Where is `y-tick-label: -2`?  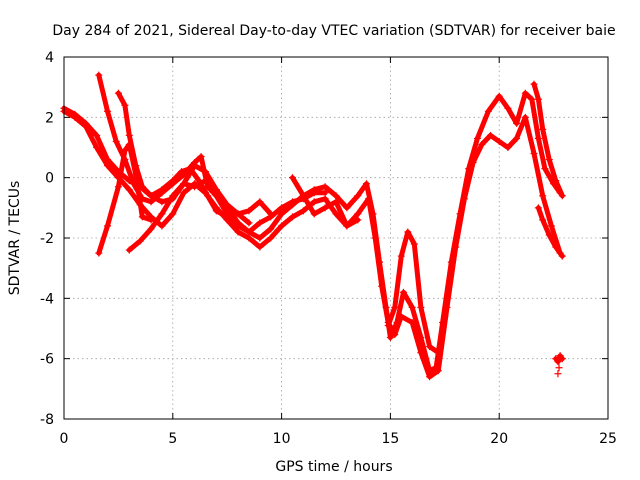
y-tick-label: -2 is located at coordinates (47, 239).